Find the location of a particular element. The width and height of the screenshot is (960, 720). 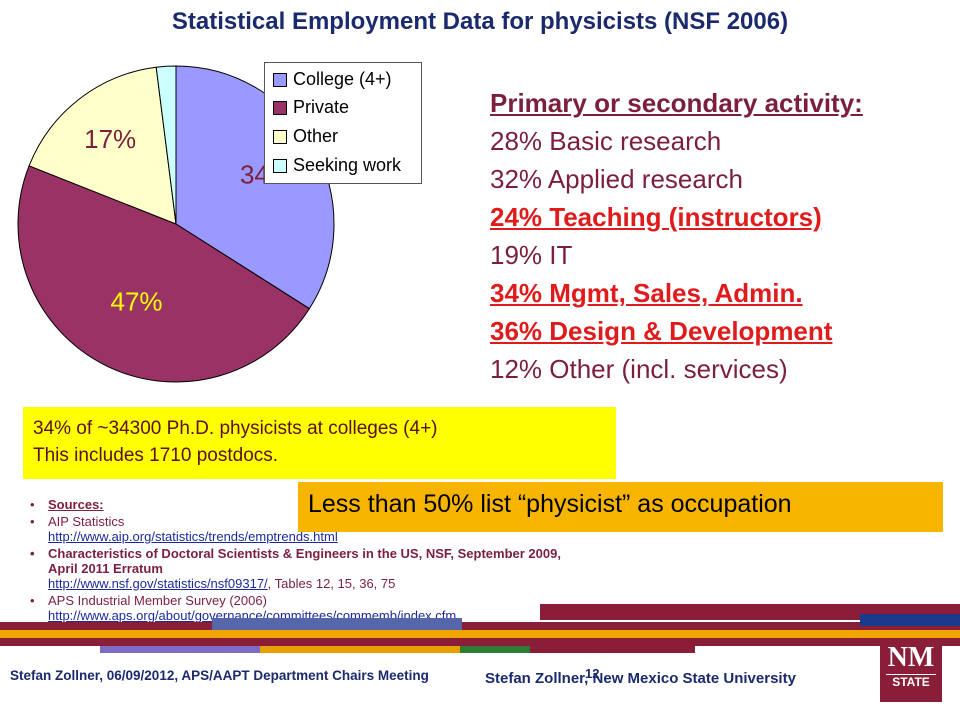

chart-legend: College (4+) Private Other Seeking work is located at coordinates (343, 123).